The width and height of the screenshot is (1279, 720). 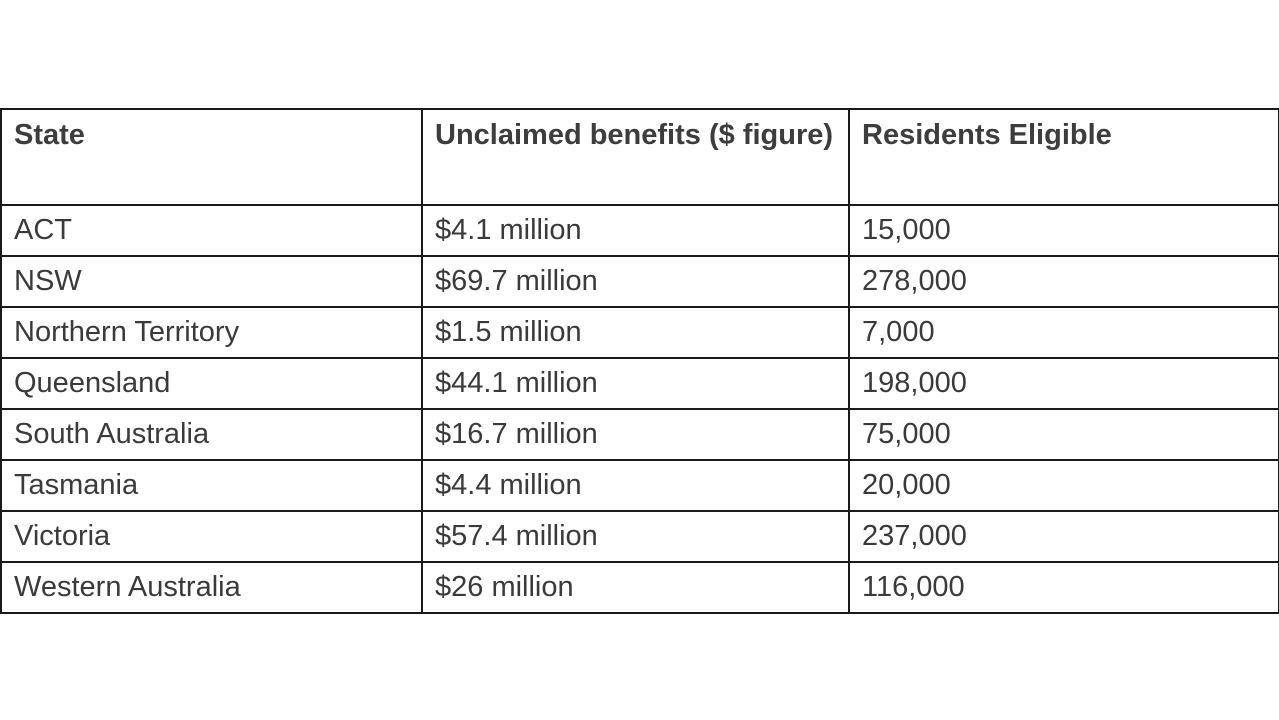 I want to click on cell-state: Western Australia, so click(x=211, y=587).